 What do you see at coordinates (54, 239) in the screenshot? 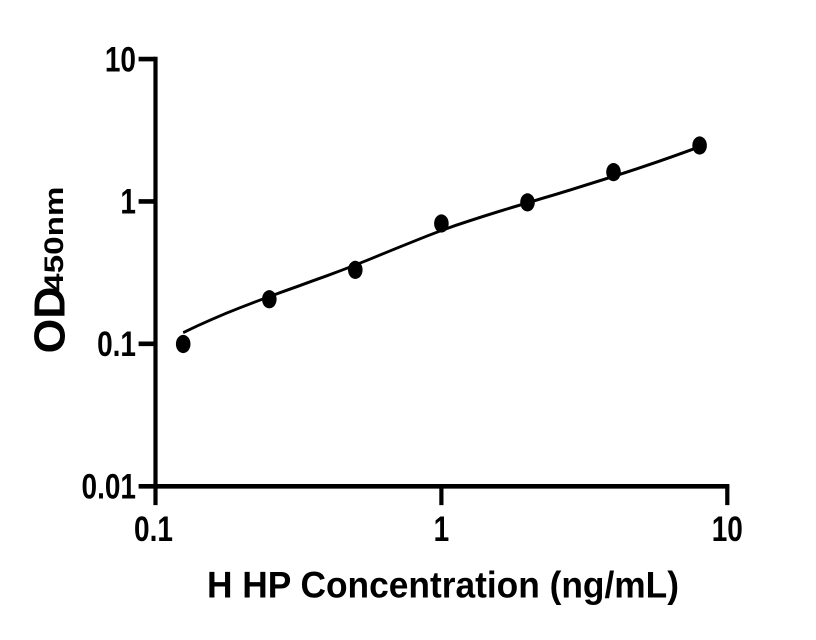
I see `svg-text: 450nm` at bounding box center [54, 239].